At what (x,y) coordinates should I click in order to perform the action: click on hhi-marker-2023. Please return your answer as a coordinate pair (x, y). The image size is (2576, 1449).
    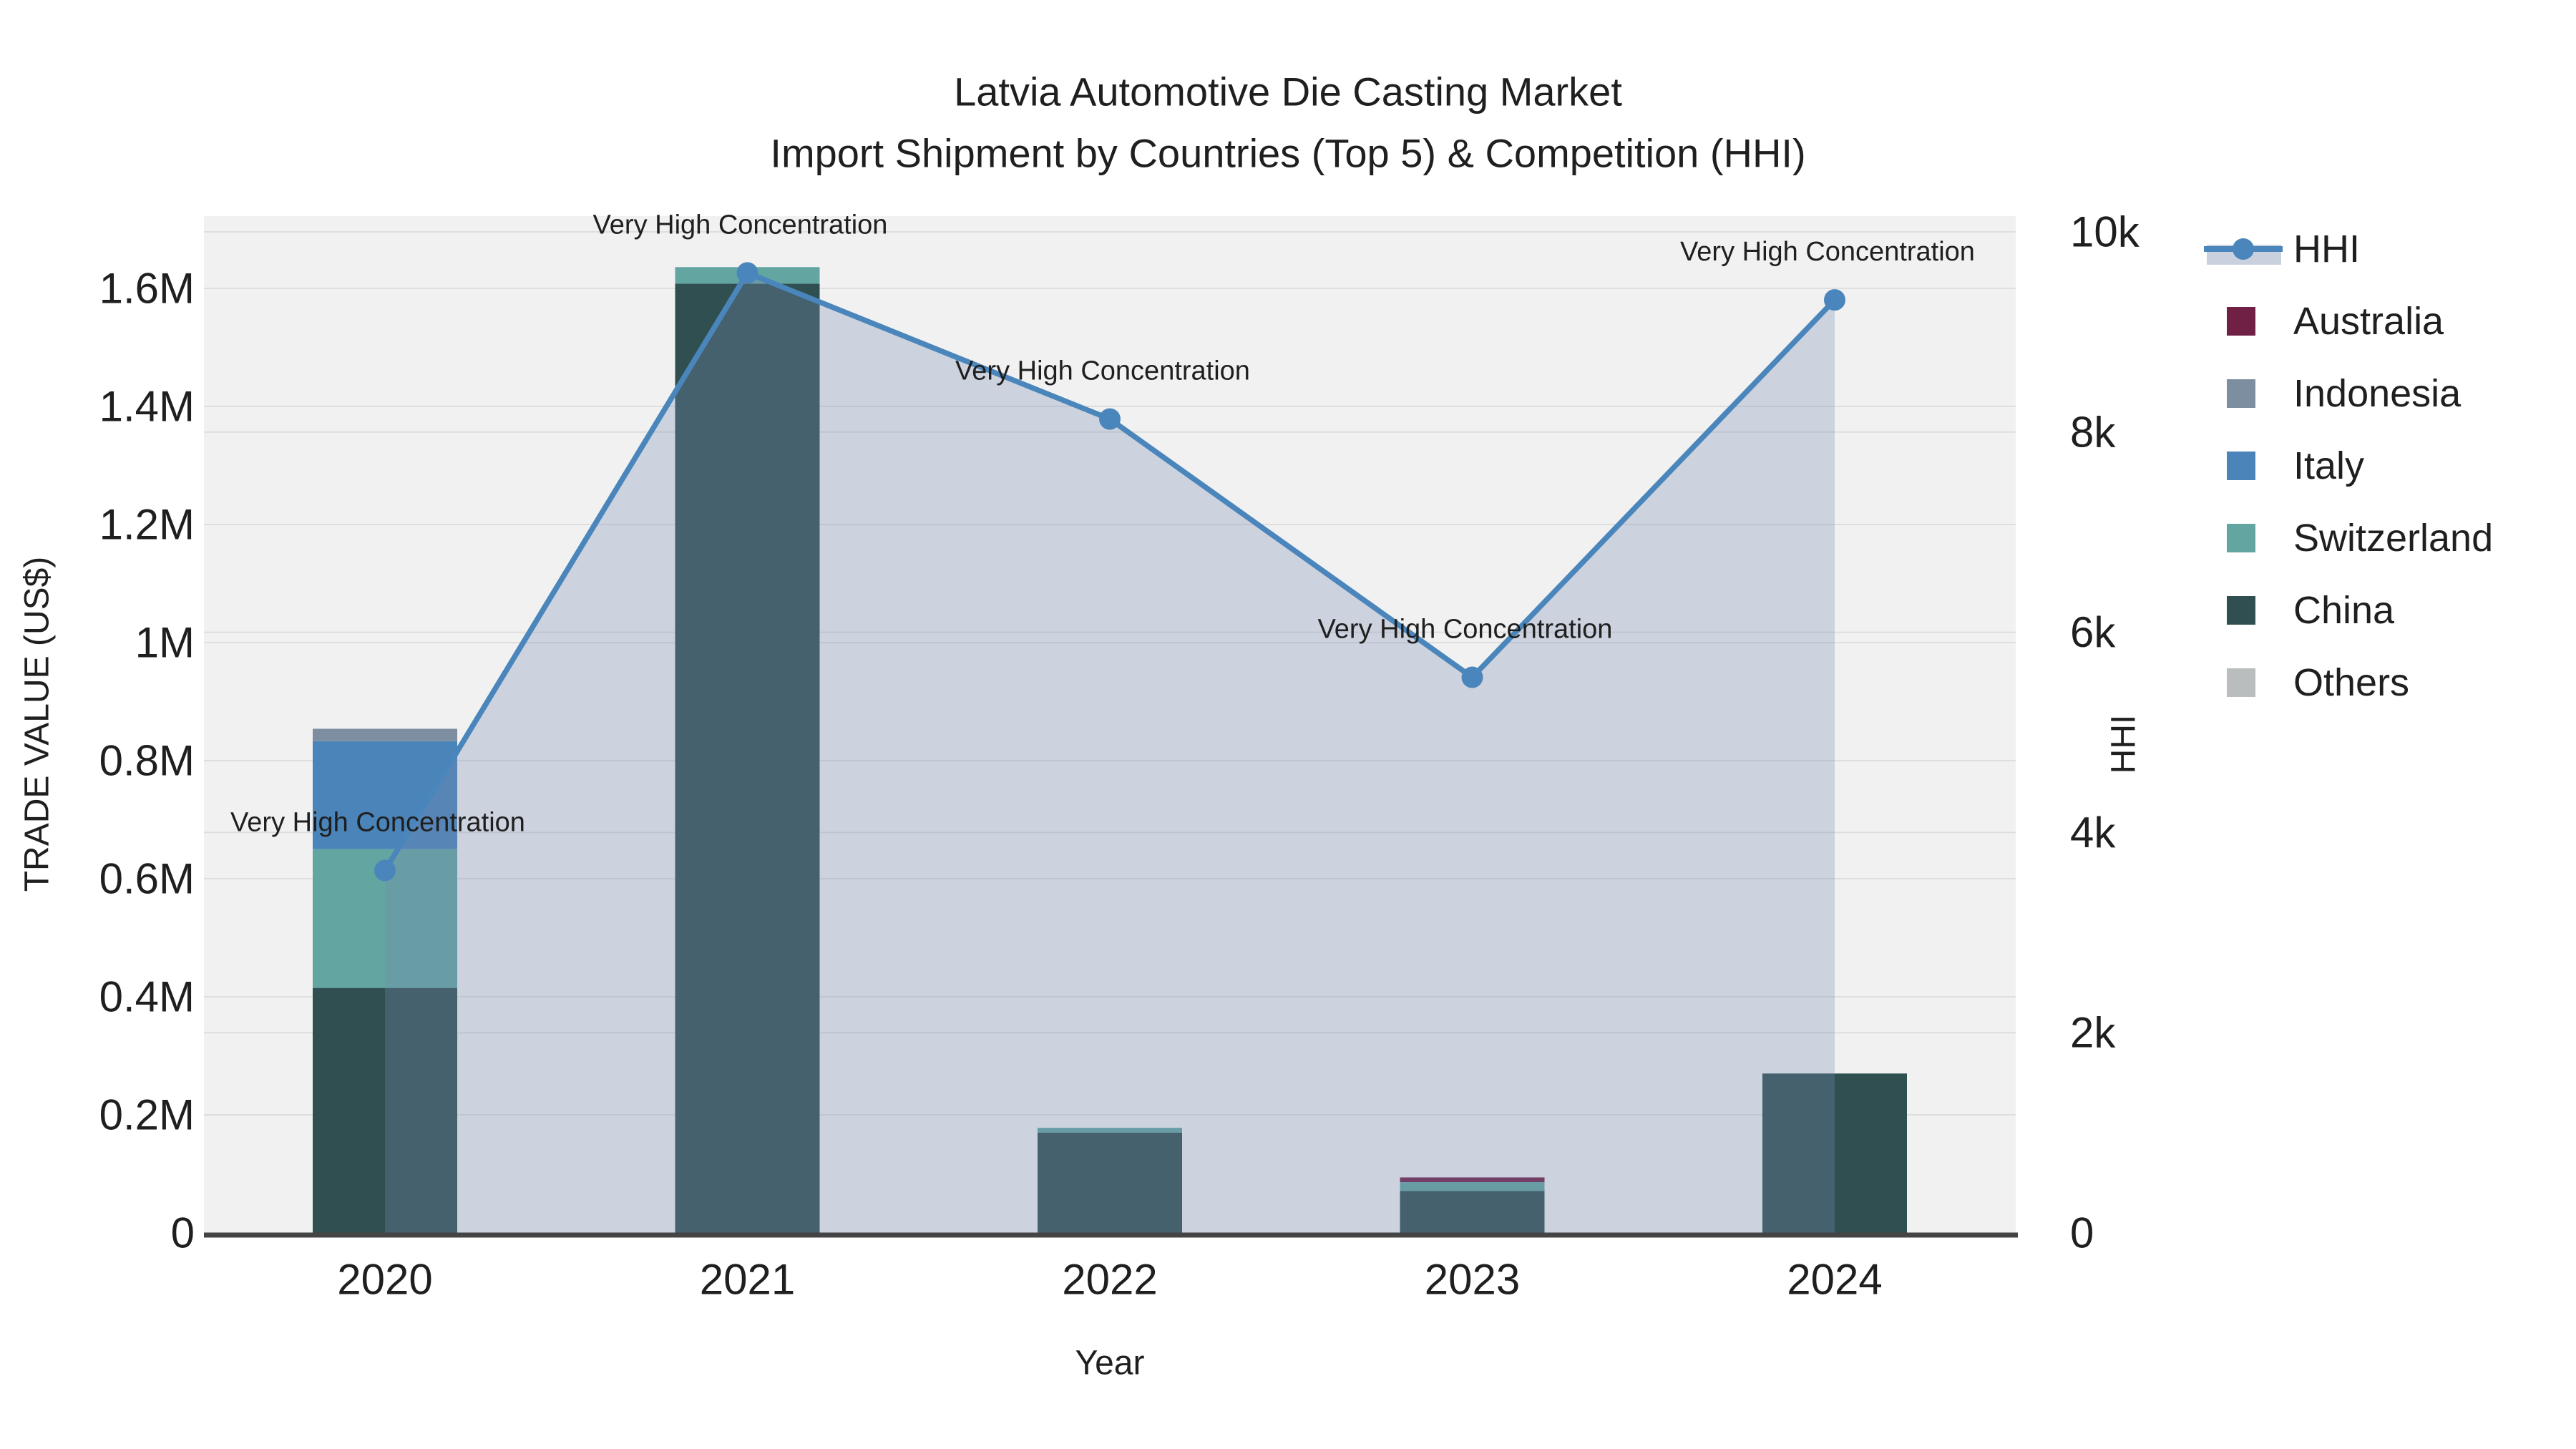
    Looking at the image, I should click on (1472, 677).